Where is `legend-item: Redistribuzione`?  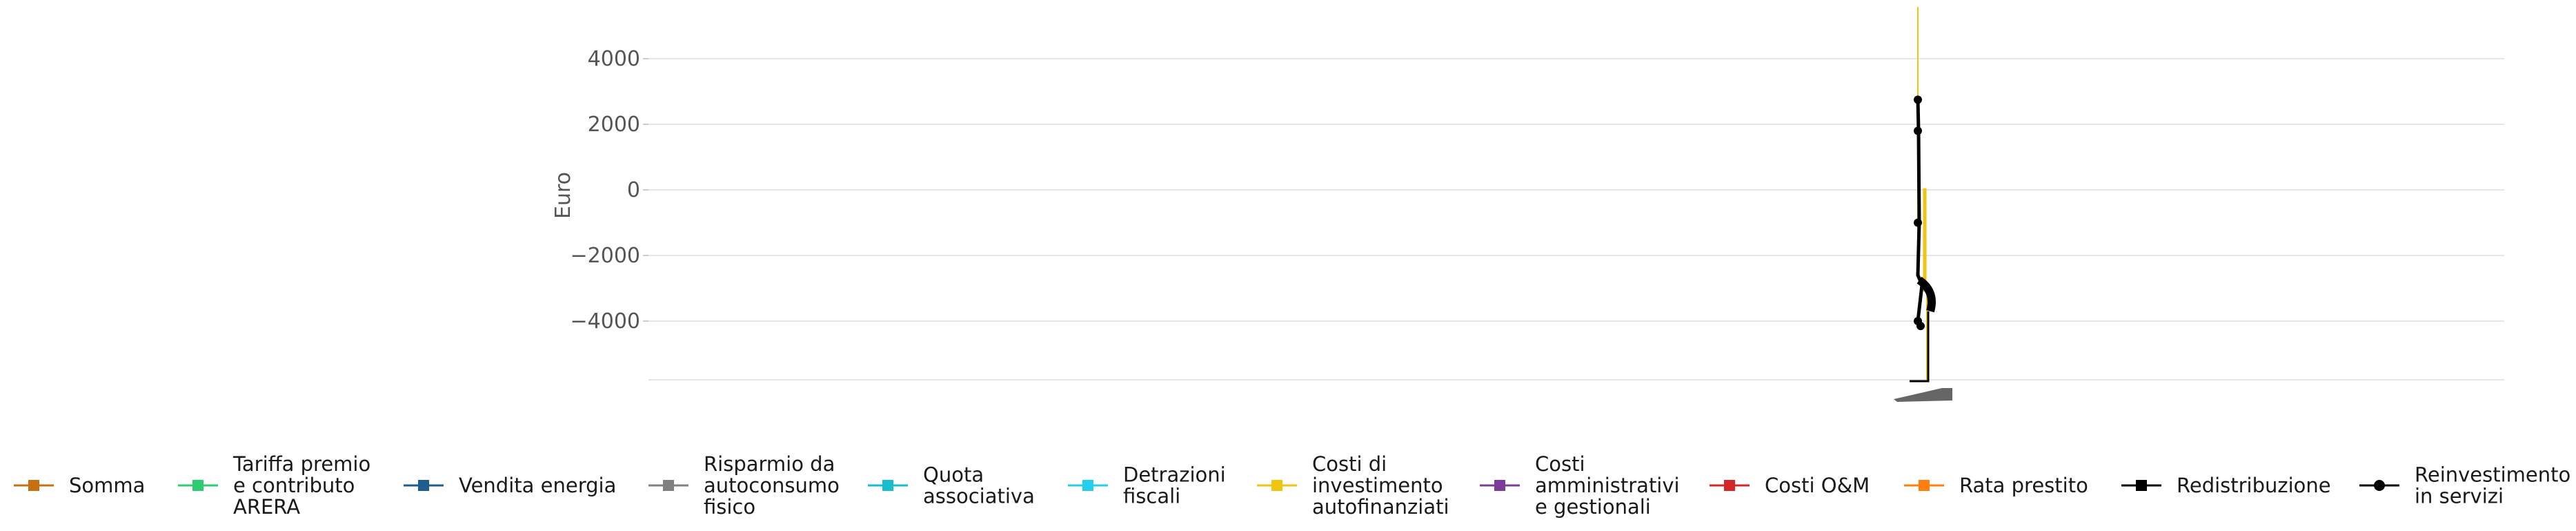 legend-item: Redistribuzione is located at coordinates (2226, 485).